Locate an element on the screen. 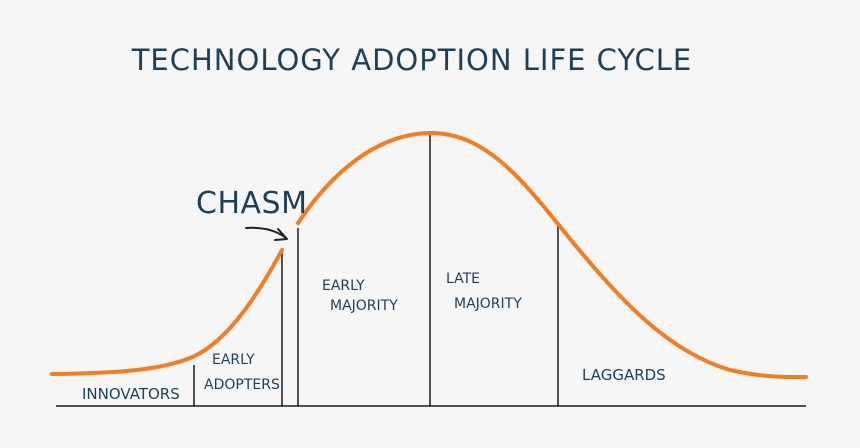  segment-label-early-majority-line1: EARLY is located at coordinates (343, 286).